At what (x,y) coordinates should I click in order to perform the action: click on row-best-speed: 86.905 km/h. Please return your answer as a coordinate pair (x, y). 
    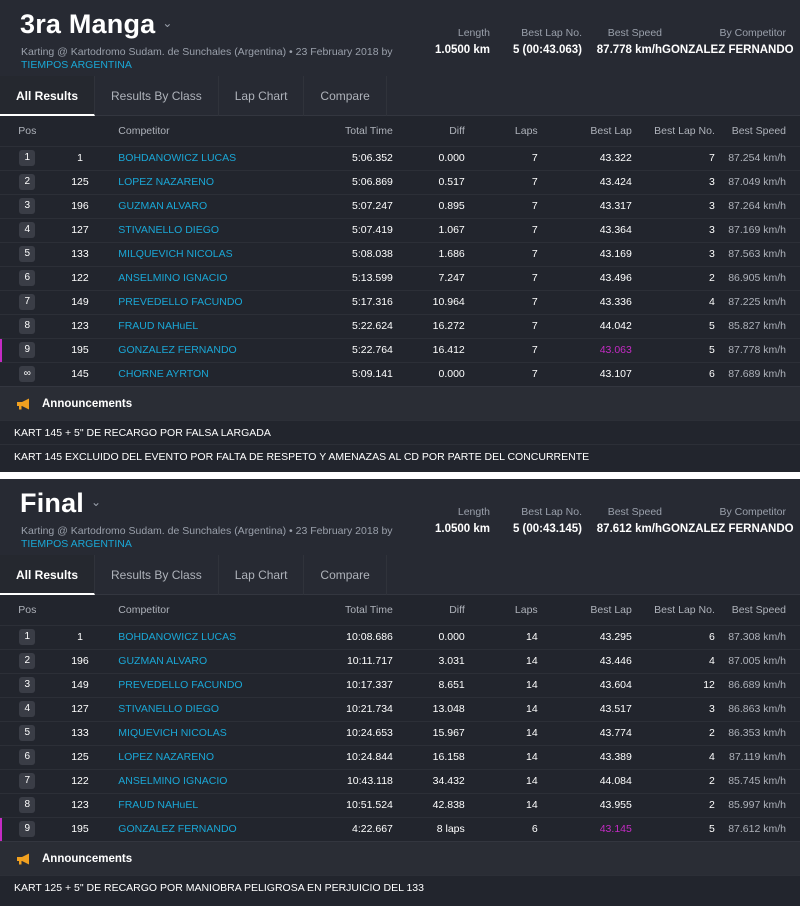
    Looking at the image, I should click on (757, 278).